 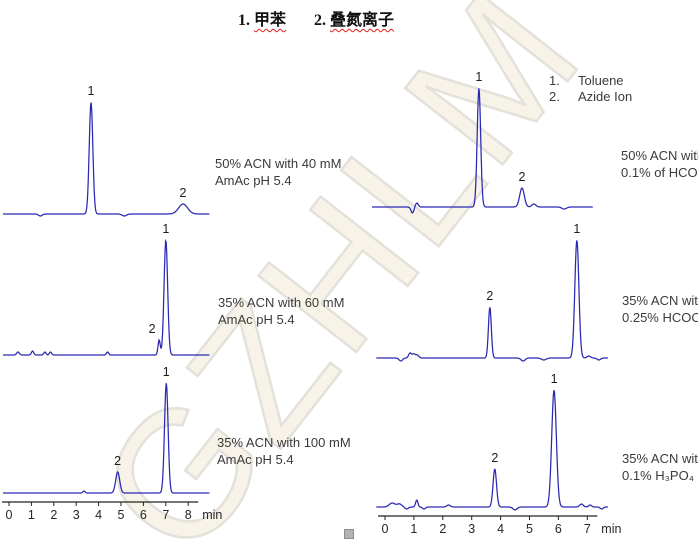 I want to click on legend-label: Toluene, so click(x=601, y=80).